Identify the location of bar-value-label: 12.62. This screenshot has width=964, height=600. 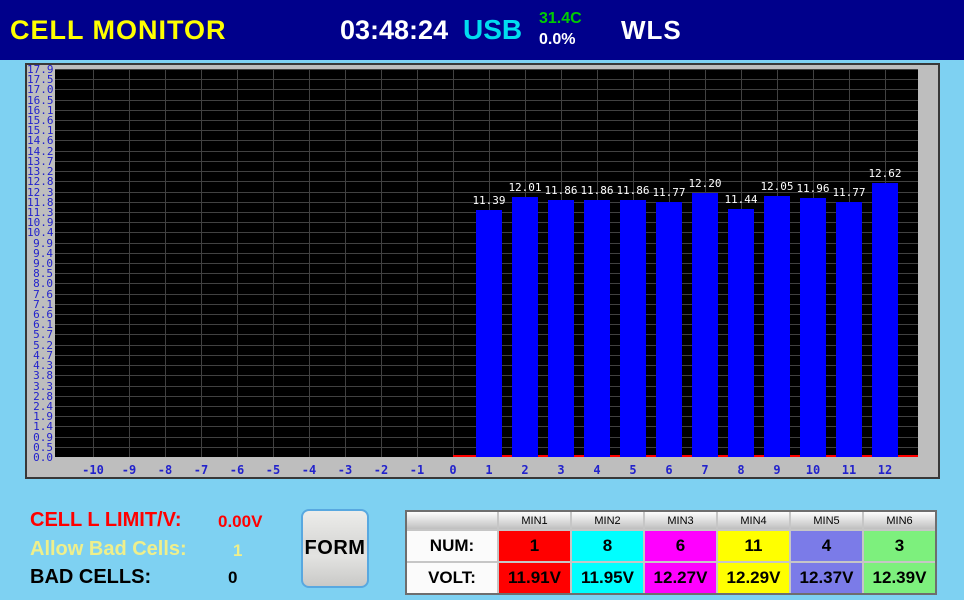
(885, 173).